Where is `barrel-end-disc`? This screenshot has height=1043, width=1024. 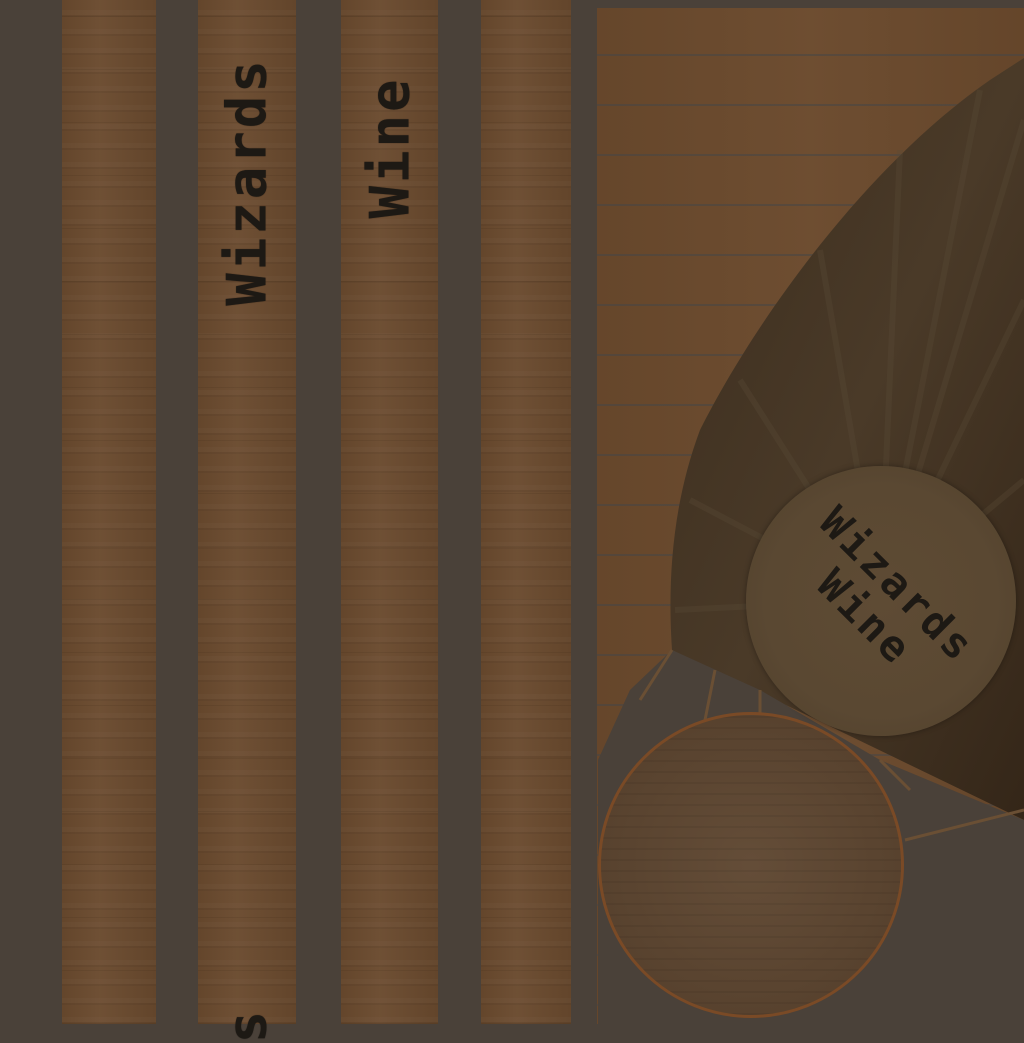 barrel-end-disc is located at coordinates (751, 865).